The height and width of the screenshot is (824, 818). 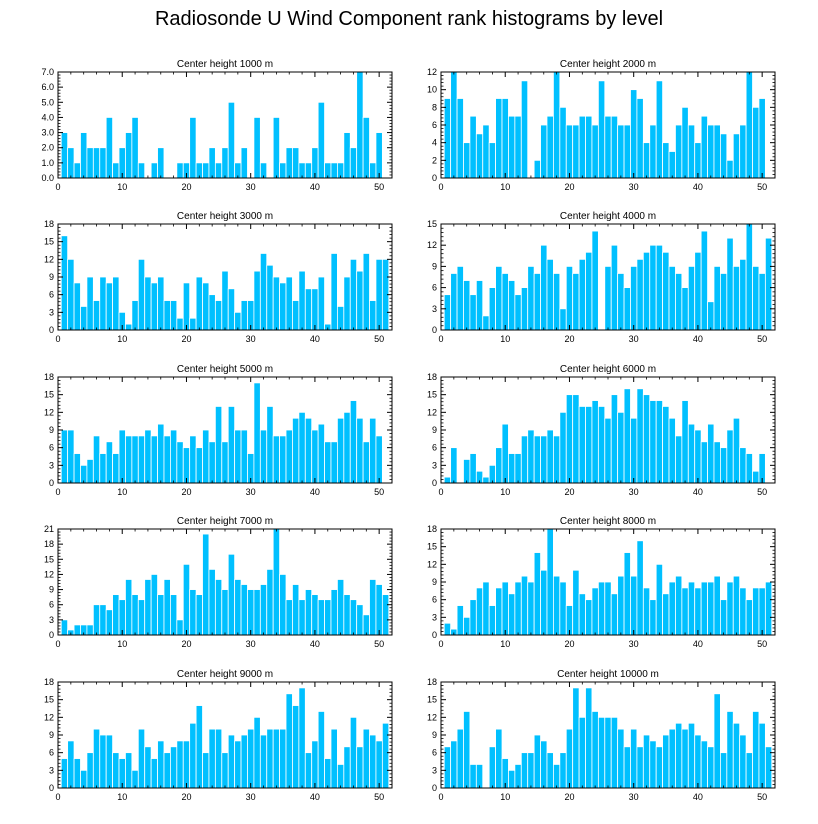 I want to click on y-tick-label: 3.0, so click(x=47, y=133).